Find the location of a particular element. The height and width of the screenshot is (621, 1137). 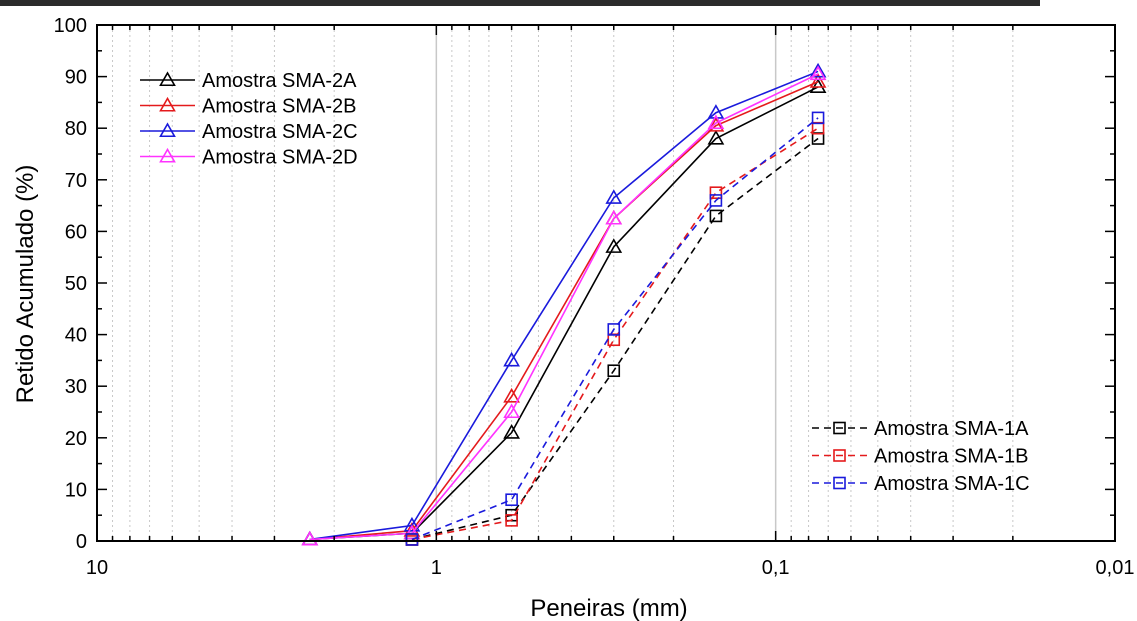

y-tick-label: 90 is located at coordinates (76, 78).